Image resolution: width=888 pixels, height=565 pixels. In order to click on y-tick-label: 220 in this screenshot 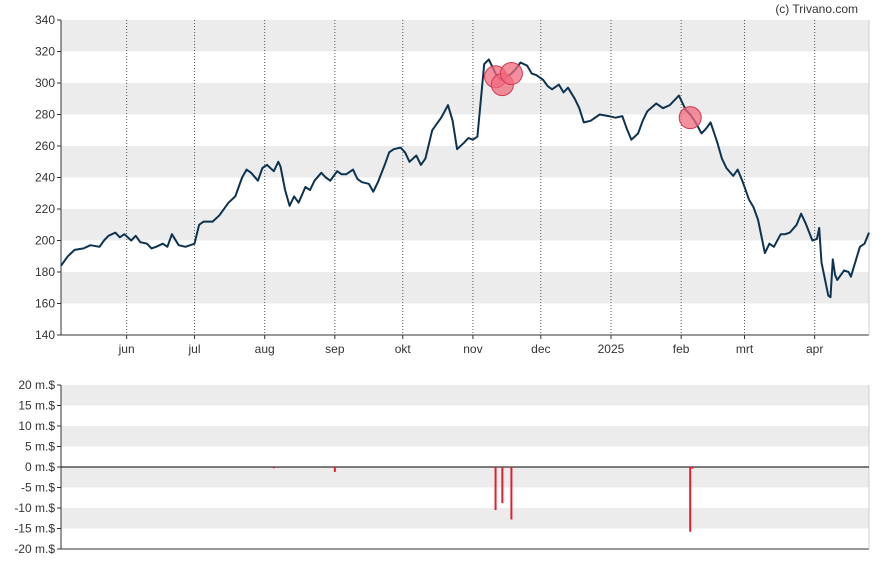, I will do `click(45, 209)`.